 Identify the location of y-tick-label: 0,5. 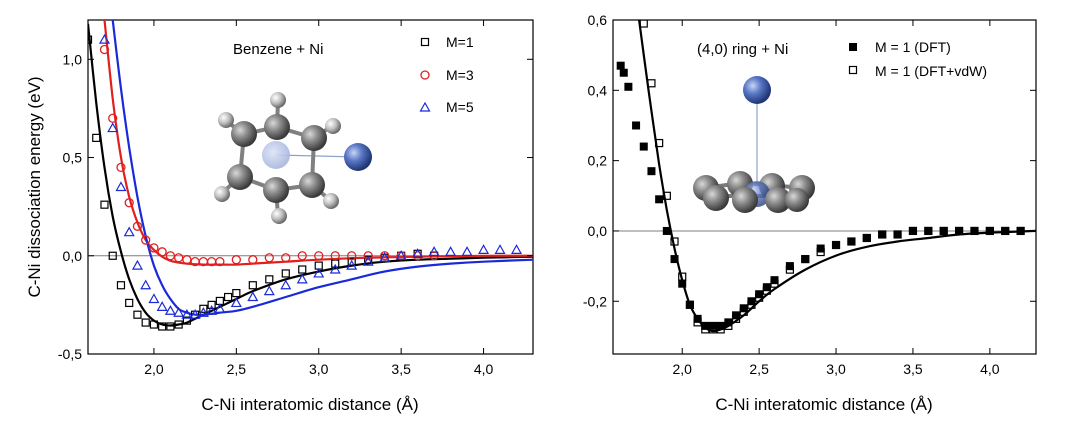
(73, 158).